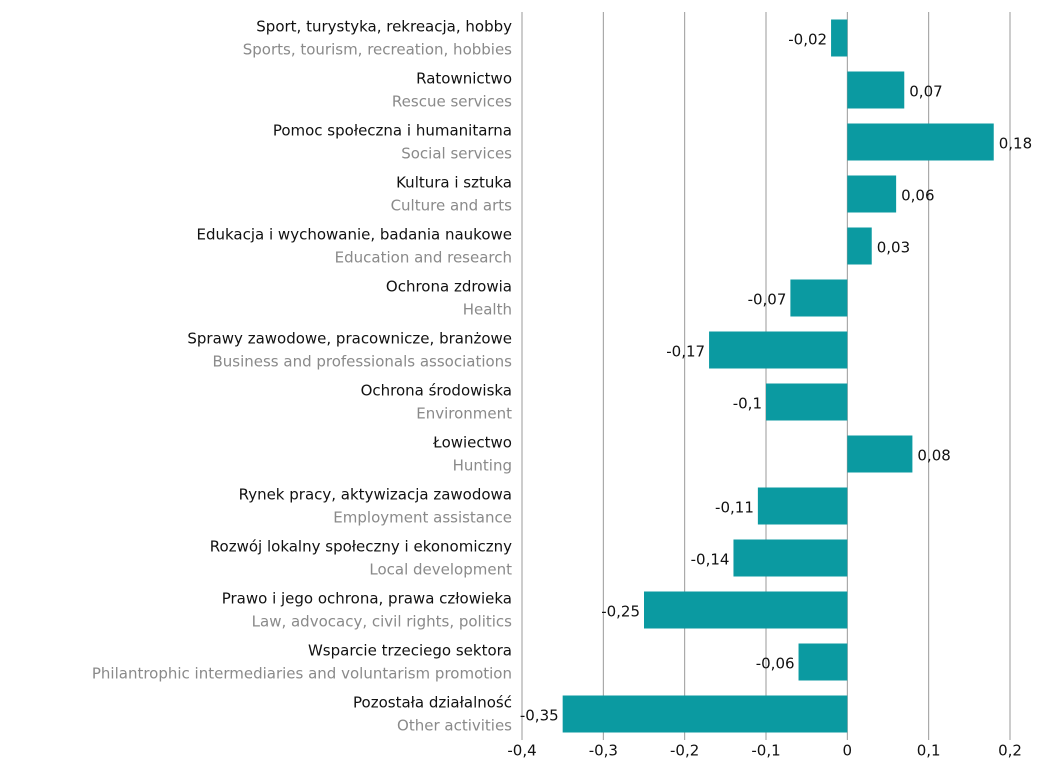 The height and width of the screenshot is (761, 1037). Describe the element at coordinates (487, 310) in the screenshot. I see `category-label-en: Health` at that location.